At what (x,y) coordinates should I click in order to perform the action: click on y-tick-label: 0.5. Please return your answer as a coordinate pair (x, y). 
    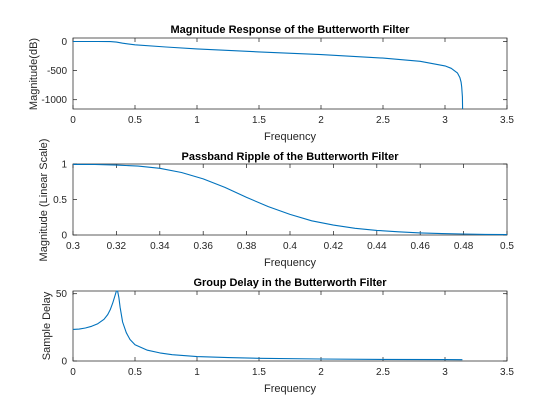
    Looking at the image, I should click on (60, 200).